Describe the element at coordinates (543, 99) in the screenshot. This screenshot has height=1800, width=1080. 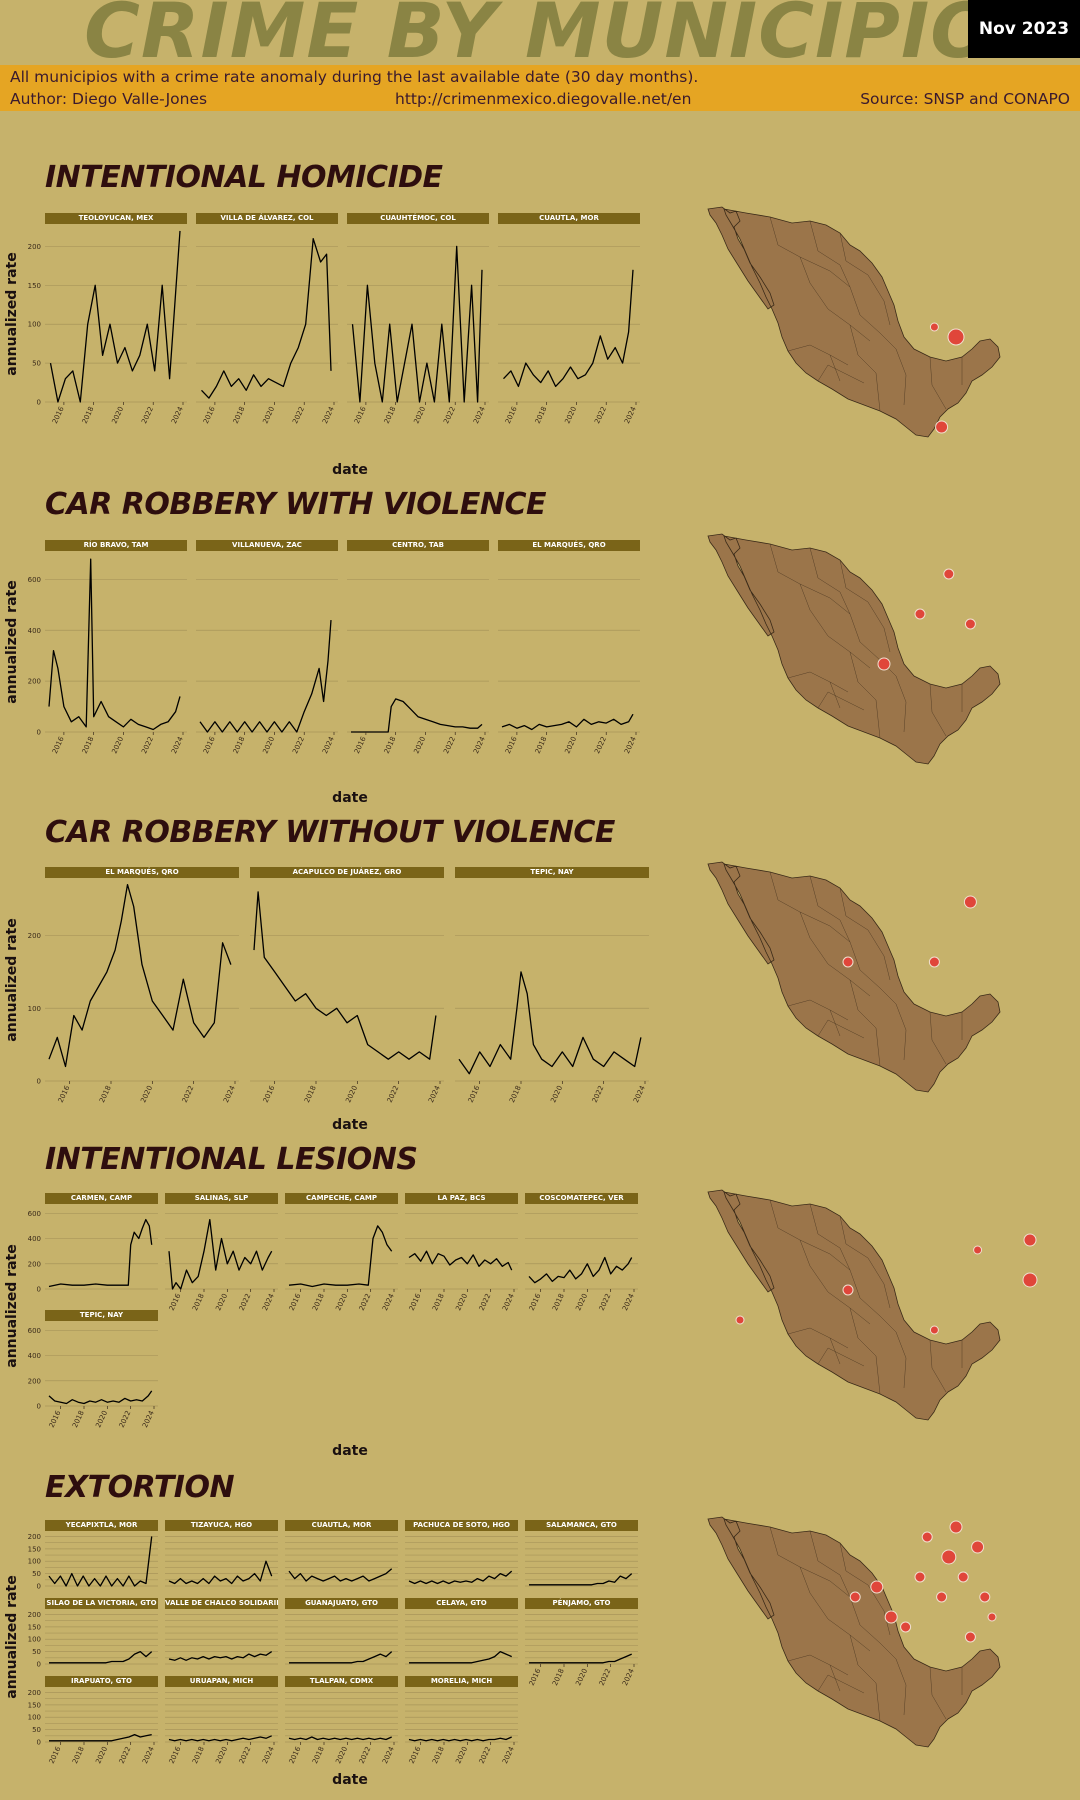
I see `source-url: http://crimenmexico.diegovalle.net/en` at that location.